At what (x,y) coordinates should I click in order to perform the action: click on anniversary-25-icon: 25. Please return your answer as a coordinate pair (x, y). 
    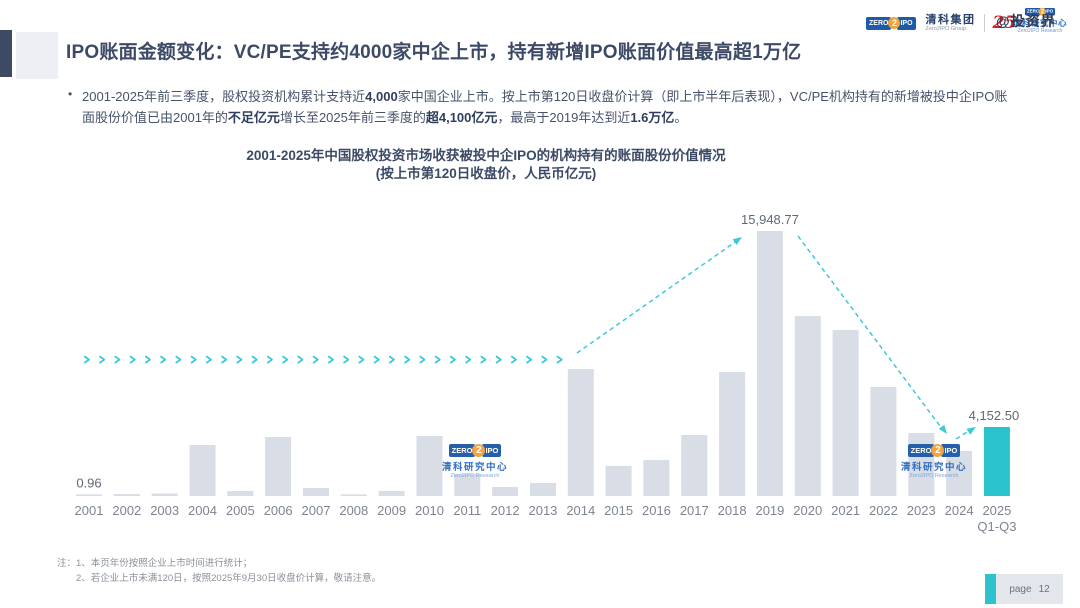
    Looking at the image, I should click on (1004, 23).